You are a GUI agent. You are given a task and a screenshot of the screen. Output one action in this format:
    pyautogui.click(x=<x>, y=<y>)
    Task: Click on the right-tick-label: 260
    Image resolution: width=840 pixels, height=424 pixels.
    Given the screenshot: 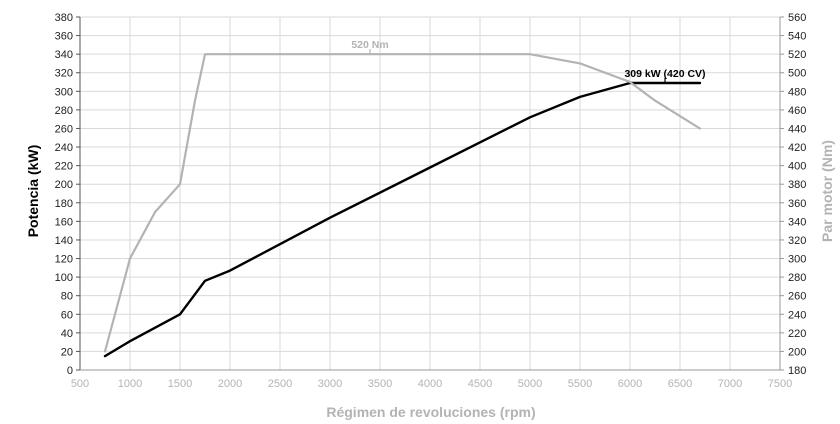 What is the action you would take?
    pyautogui.click(x=797, y=297)
    